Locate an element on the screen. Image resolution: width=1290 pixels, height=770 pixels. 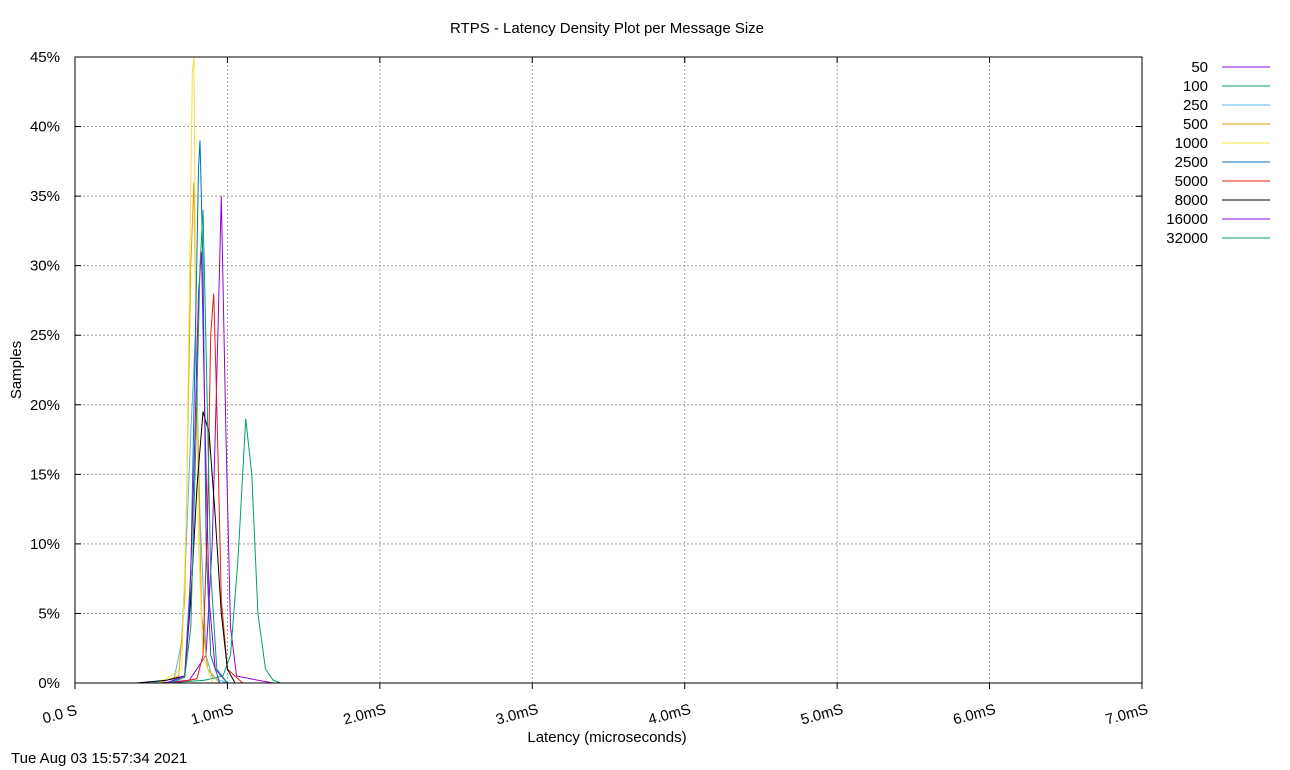
legend-label: 32000 is located at coordinates (1187, 238).